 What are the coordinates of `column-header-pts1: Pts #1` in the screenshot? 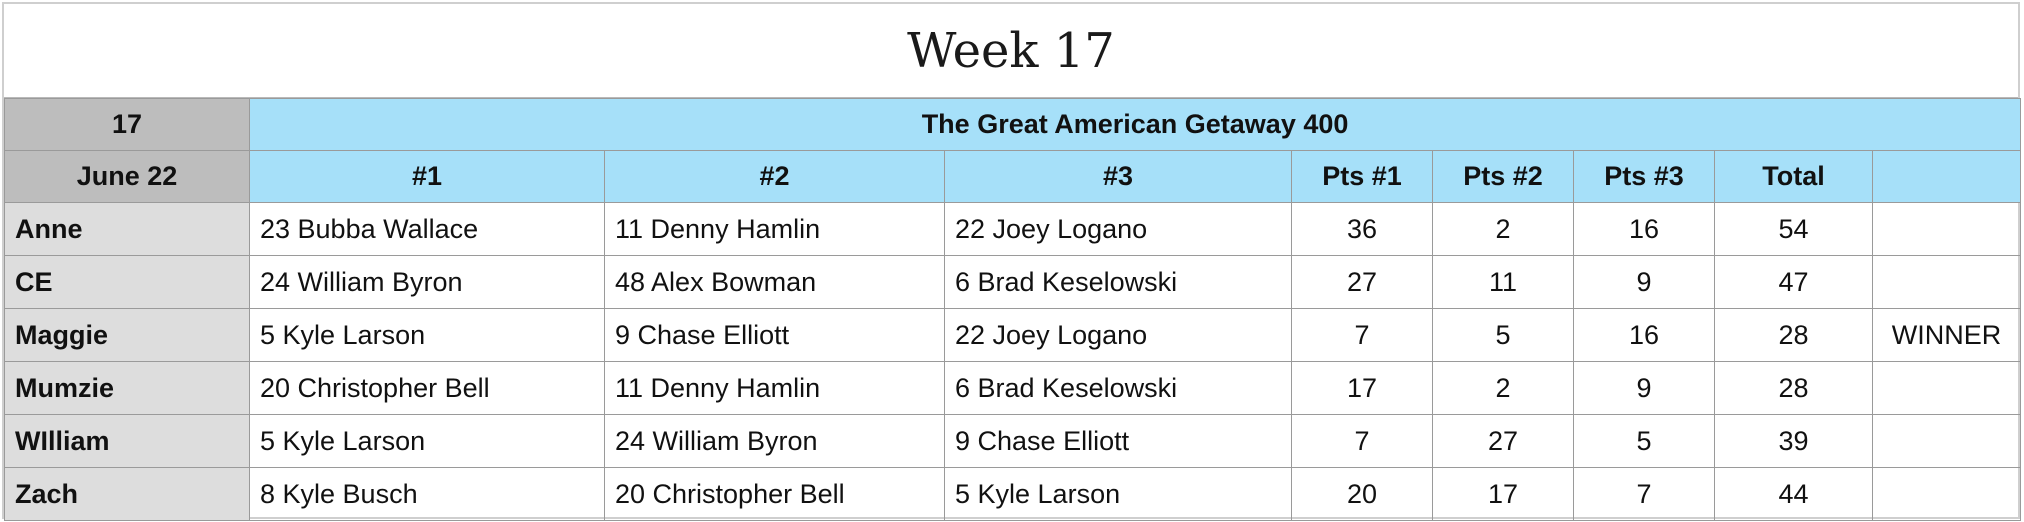 It's located at (1362, 176).